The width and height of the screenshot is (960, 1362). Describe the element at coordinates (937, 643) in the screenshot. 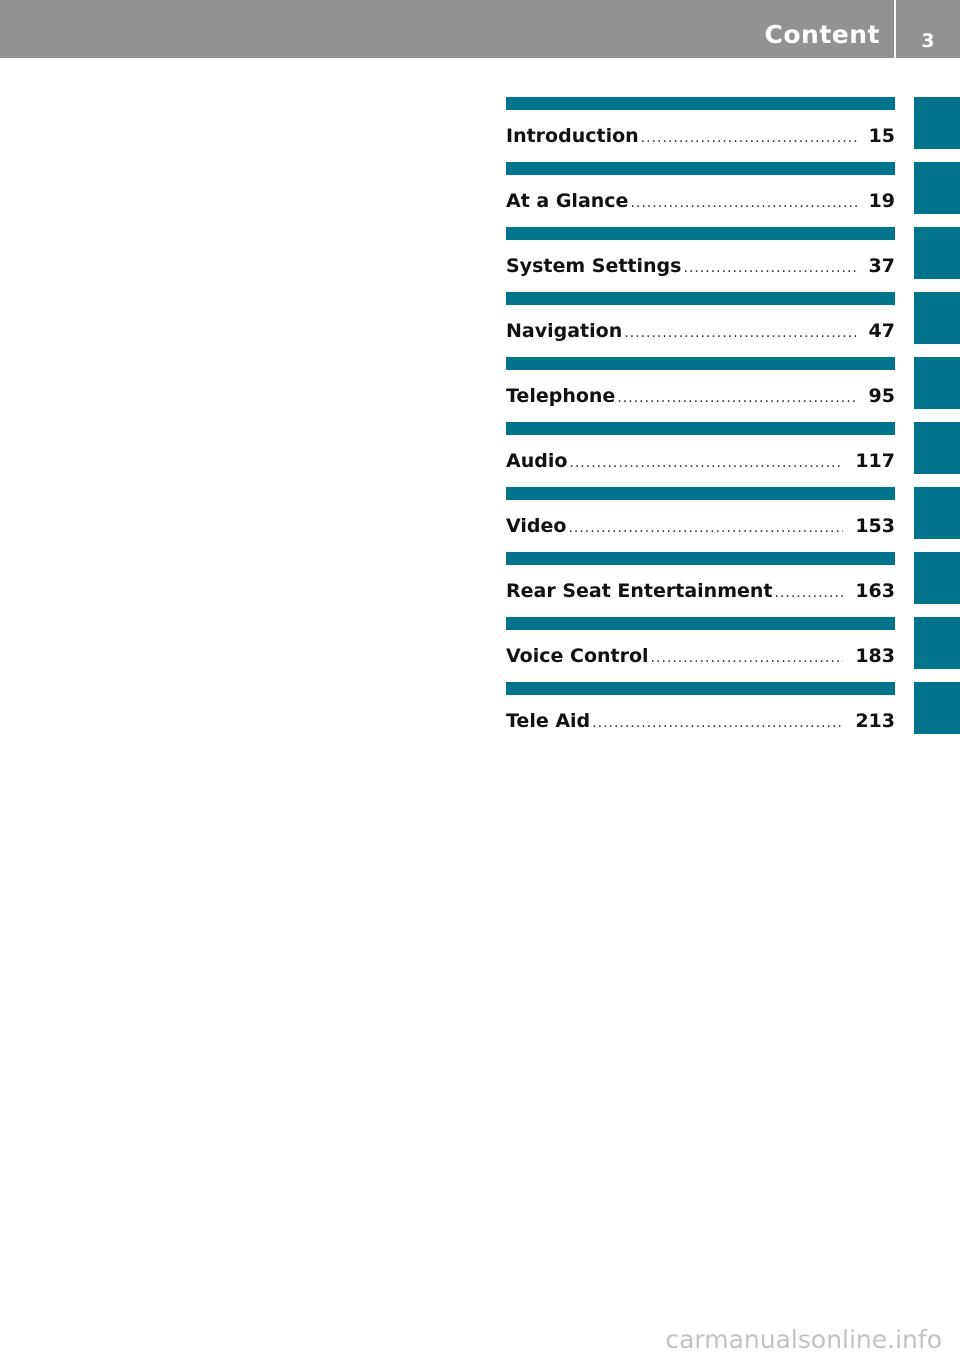

I see `section-tab-voice-control` at that location.